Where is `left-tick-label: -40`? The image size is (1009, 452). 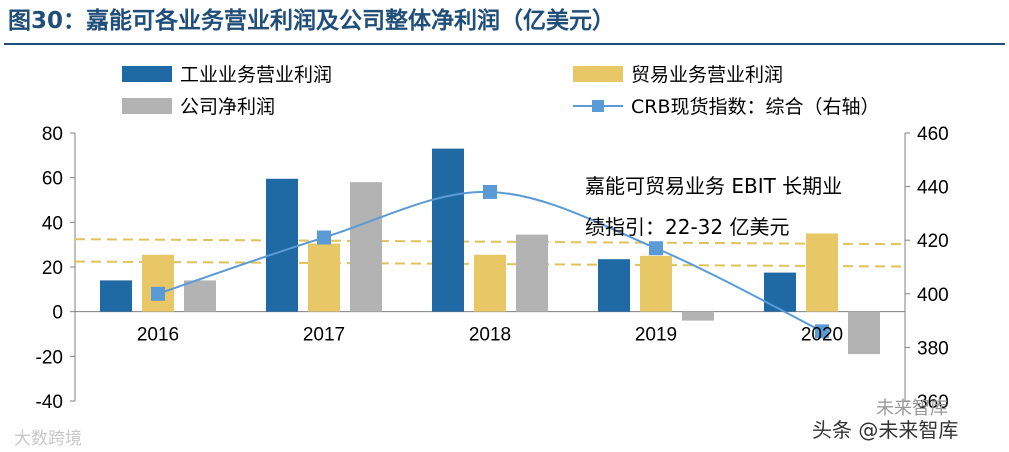 left-tick-label: -40 is located at coordinates (49, 402).